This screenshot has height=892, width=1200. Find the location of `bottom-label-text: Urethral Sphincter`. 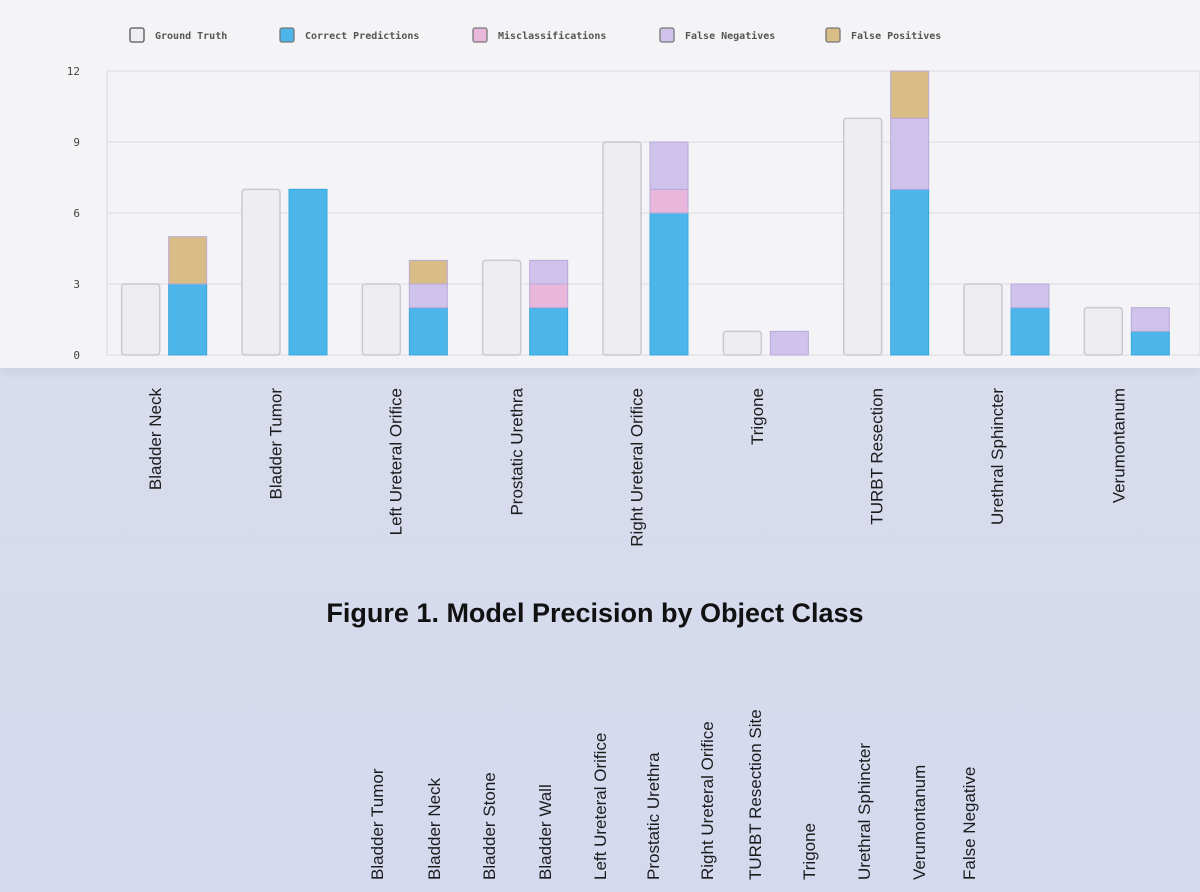

bottom-label-text: Urethral Sphincter is located at coordinates (864, 811).